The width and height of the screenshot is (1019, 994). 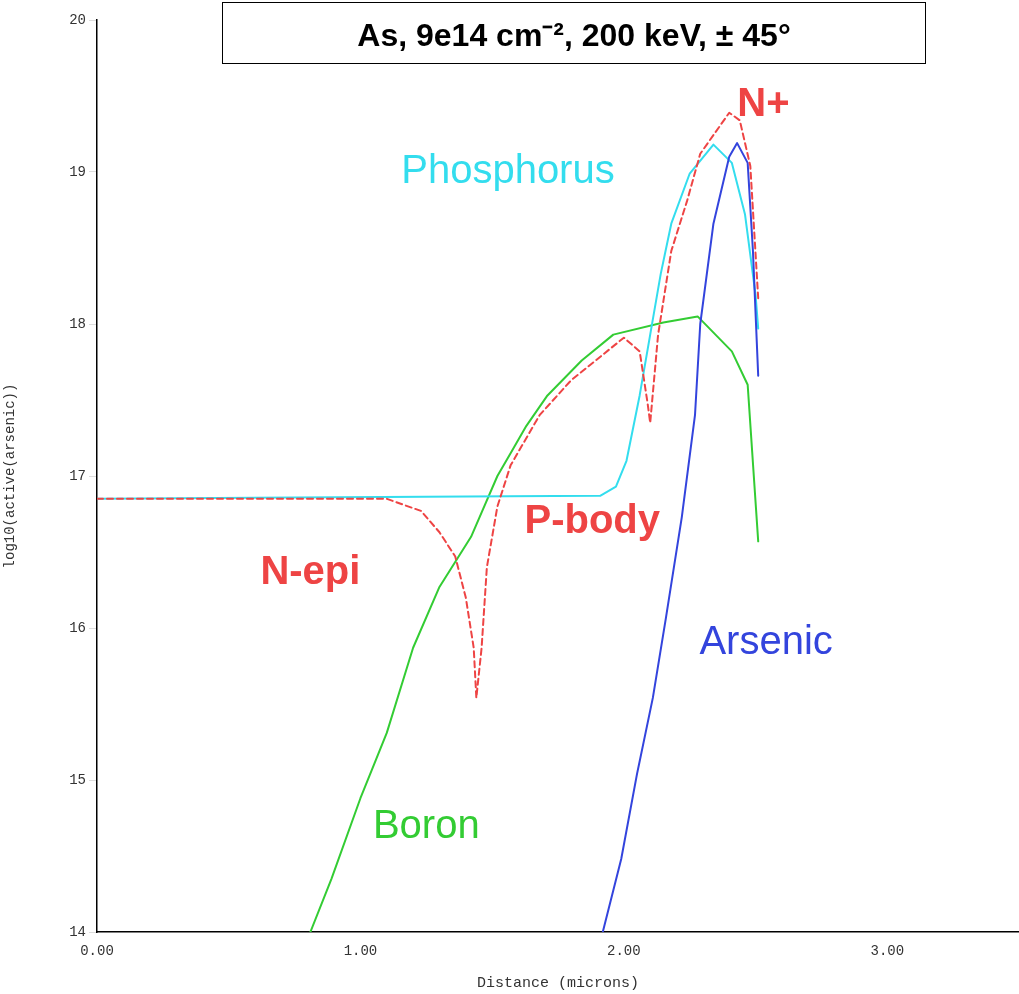 What do you see at coordinates (10, 476) in the screenshot?
I see `y-axis-title: log10(active(arsenic))` at bounding box center [10, 476].